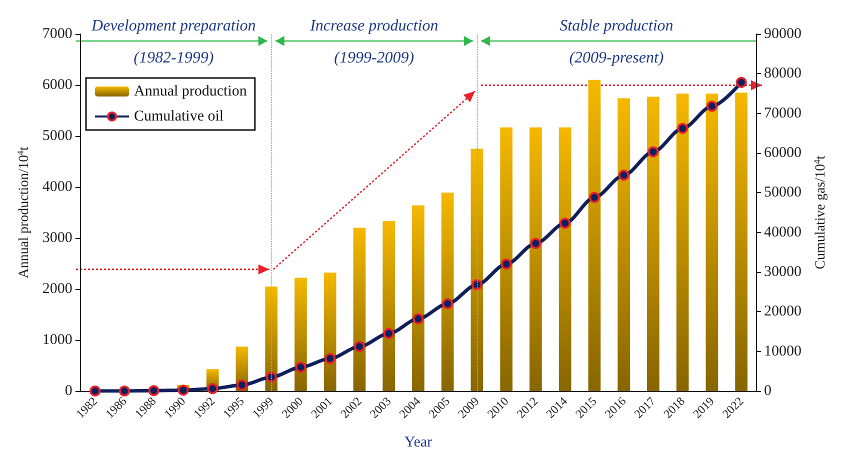 The width and height of the screenshot is (854, 463). Describe the element at coordinates (373, 26) in the screenshot. I see `annotation: Increase production` at that location.